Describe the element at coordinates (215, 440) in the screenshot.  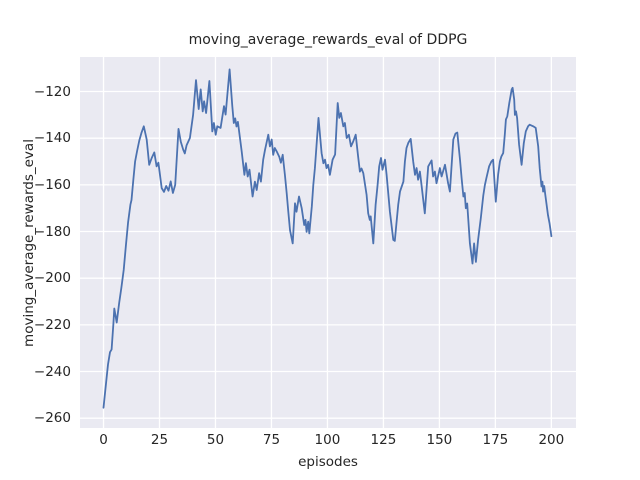
I see `x-tick-label: 50` at that location.